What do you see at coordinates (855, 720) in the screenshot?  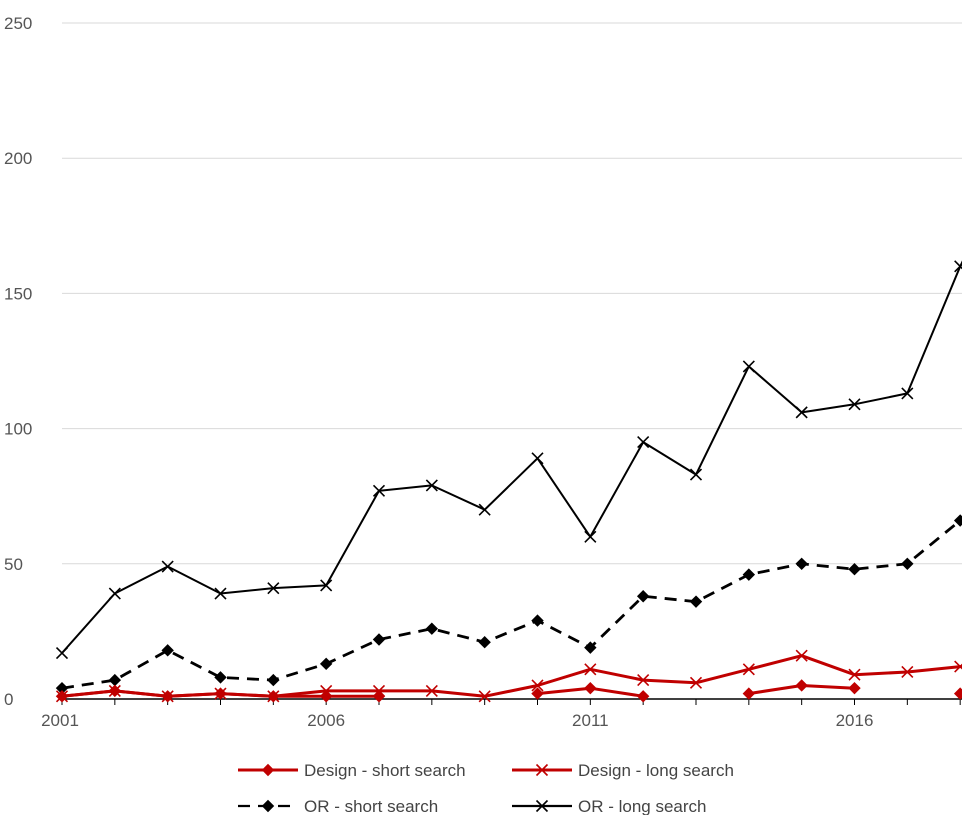 I see `x-tick-label: 2016` at bounding box center [855, 720].